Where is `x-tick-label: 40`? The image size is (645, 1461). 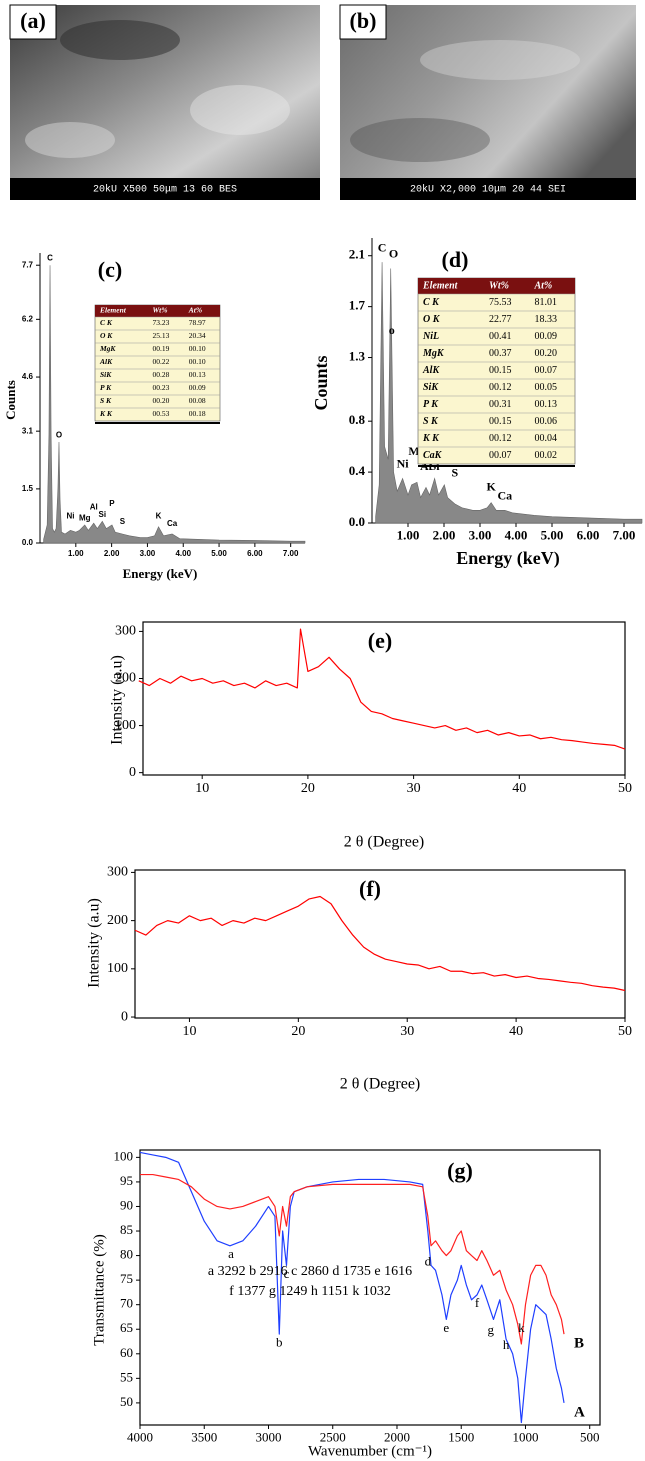 x-tick-label: 40 is located at coordinates (516, 1031).